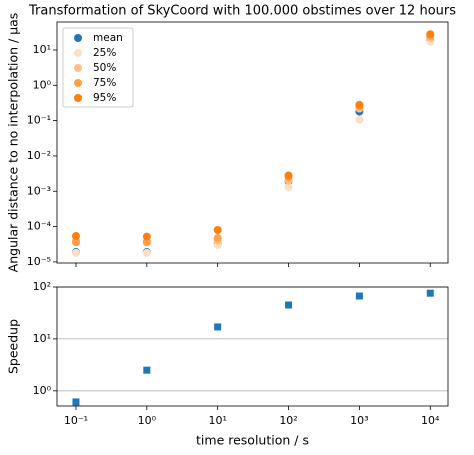 The image size is (474, 455). What do you see at coordinates (252, 440) in the screenshot?
I see `x-axis-label: time resolution / s` at bounding box center [252, 440].